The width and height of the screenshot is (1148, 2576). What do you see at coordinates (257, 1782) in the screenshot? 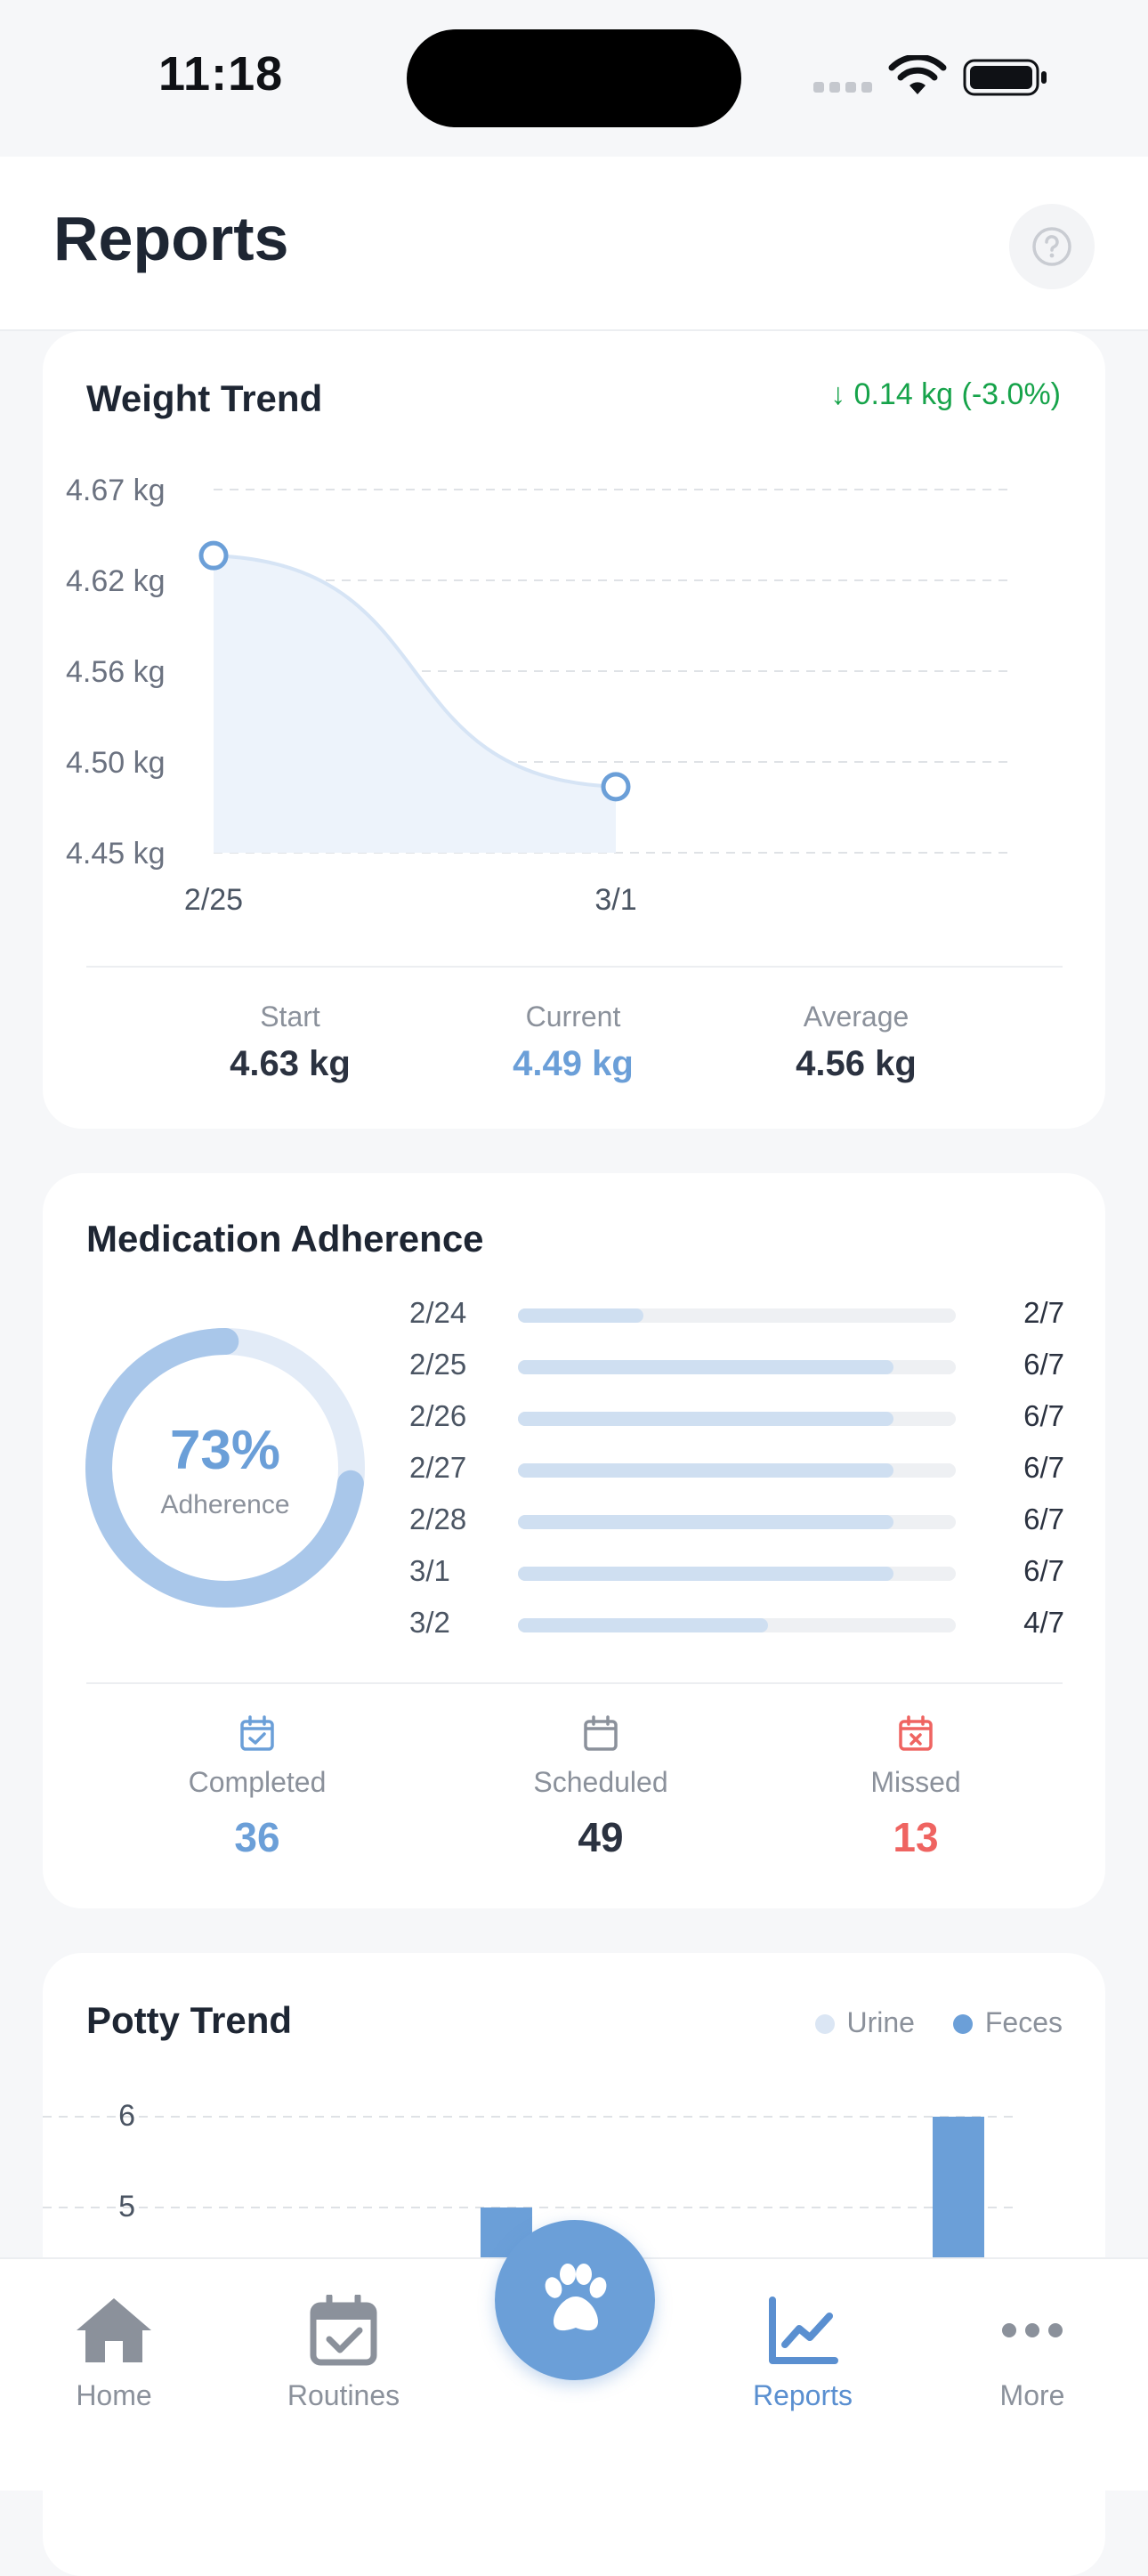
I see `completed-label: Completed` at bounding box center [257, 1782].